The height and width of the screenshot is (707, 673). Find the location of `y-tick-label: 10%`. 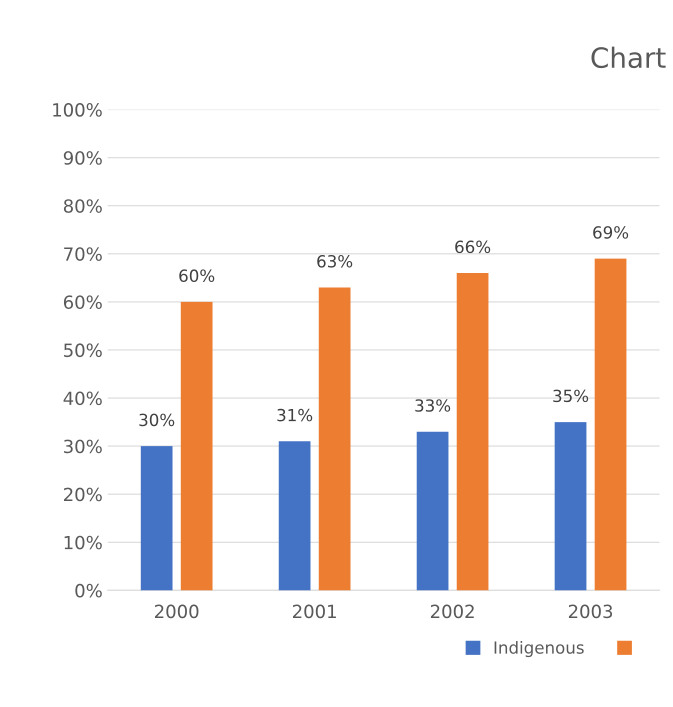

y-tick-label: 10% is located at coordinates (83, 543).